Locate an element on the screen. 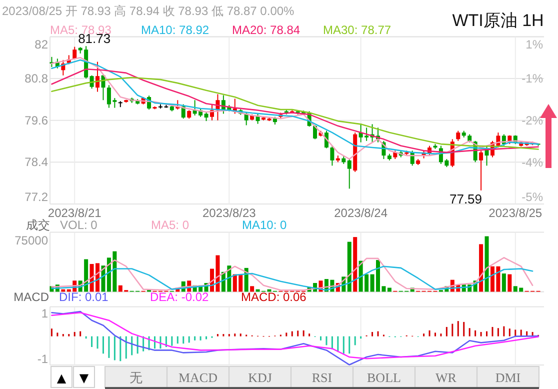 The height and width of the screenshot is (389, 558). y2-tick-label: -1% is located at coordinates (533, 79).